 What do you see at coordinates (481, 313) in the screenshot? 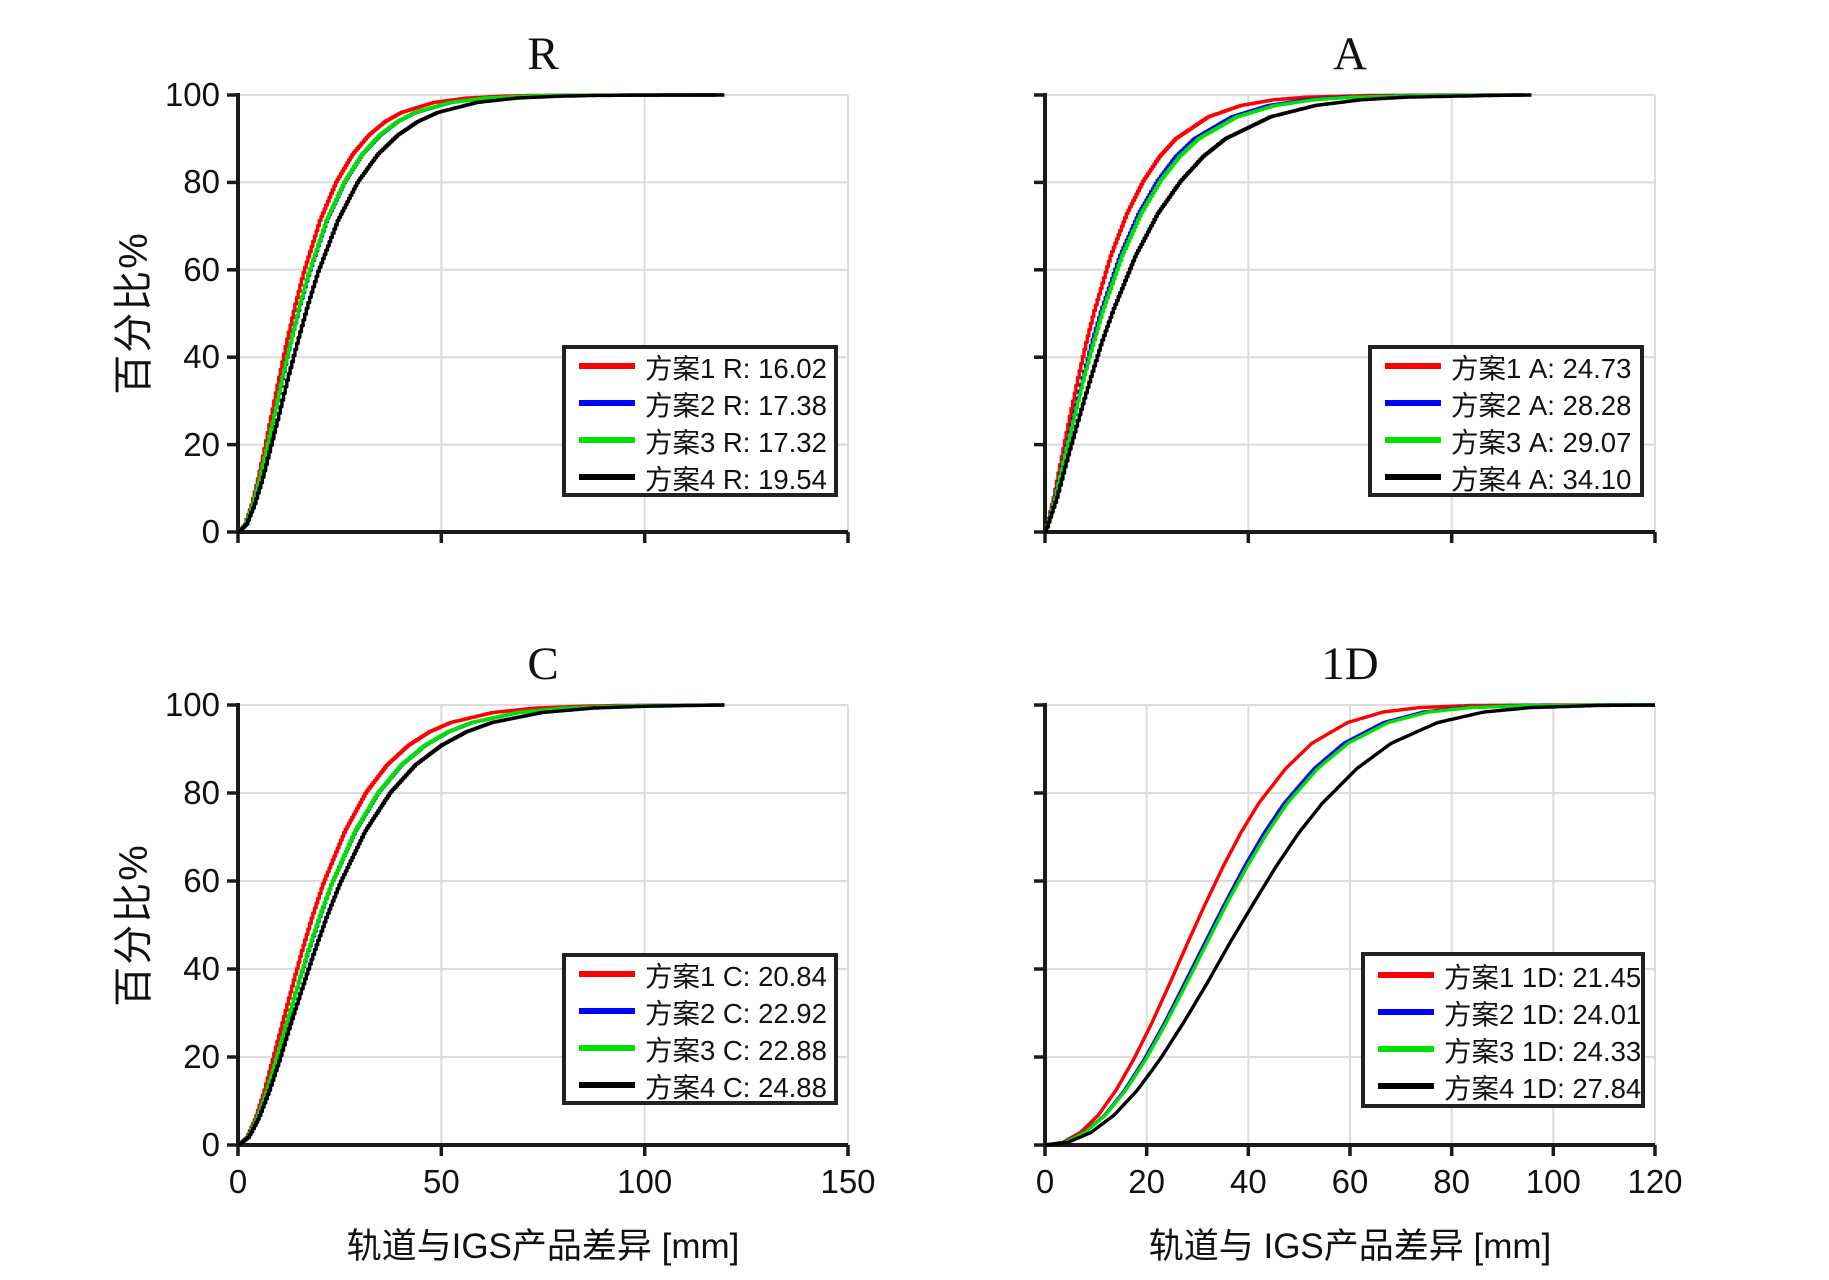
I see `cdf-curve-R-方案4` at bounding box center [481, 313].